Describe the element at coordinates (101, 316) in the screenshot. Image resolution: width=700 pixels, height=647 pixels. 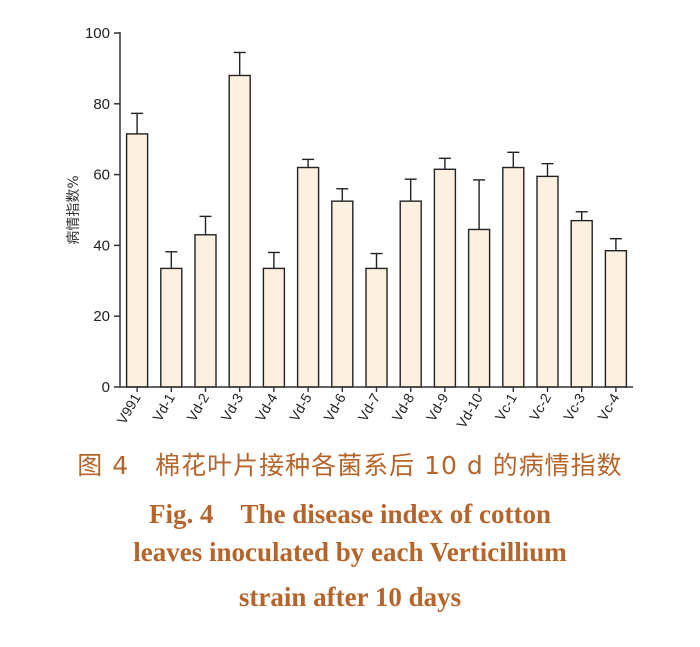
I see `y-tick-label: 20` at that location.